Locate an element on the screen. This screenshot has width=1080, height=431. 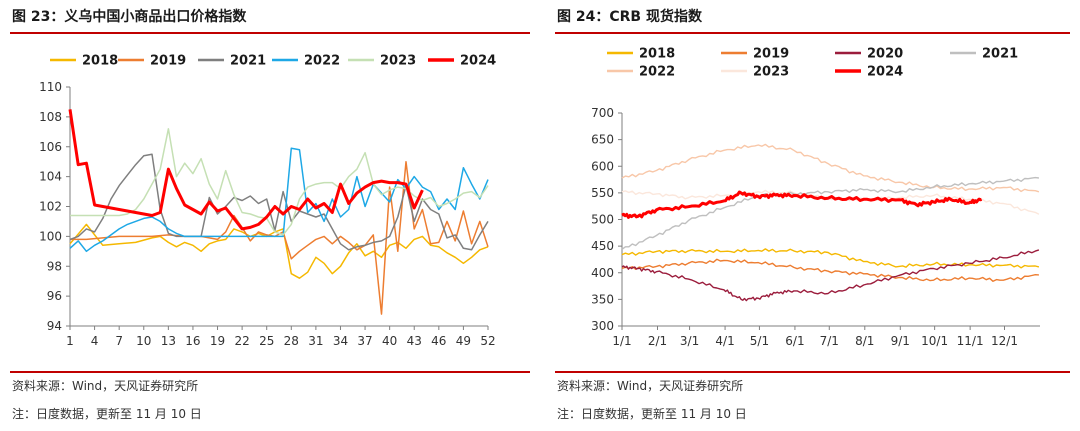
x-tick-label: 11/1 is located at coordinates (970, 341).